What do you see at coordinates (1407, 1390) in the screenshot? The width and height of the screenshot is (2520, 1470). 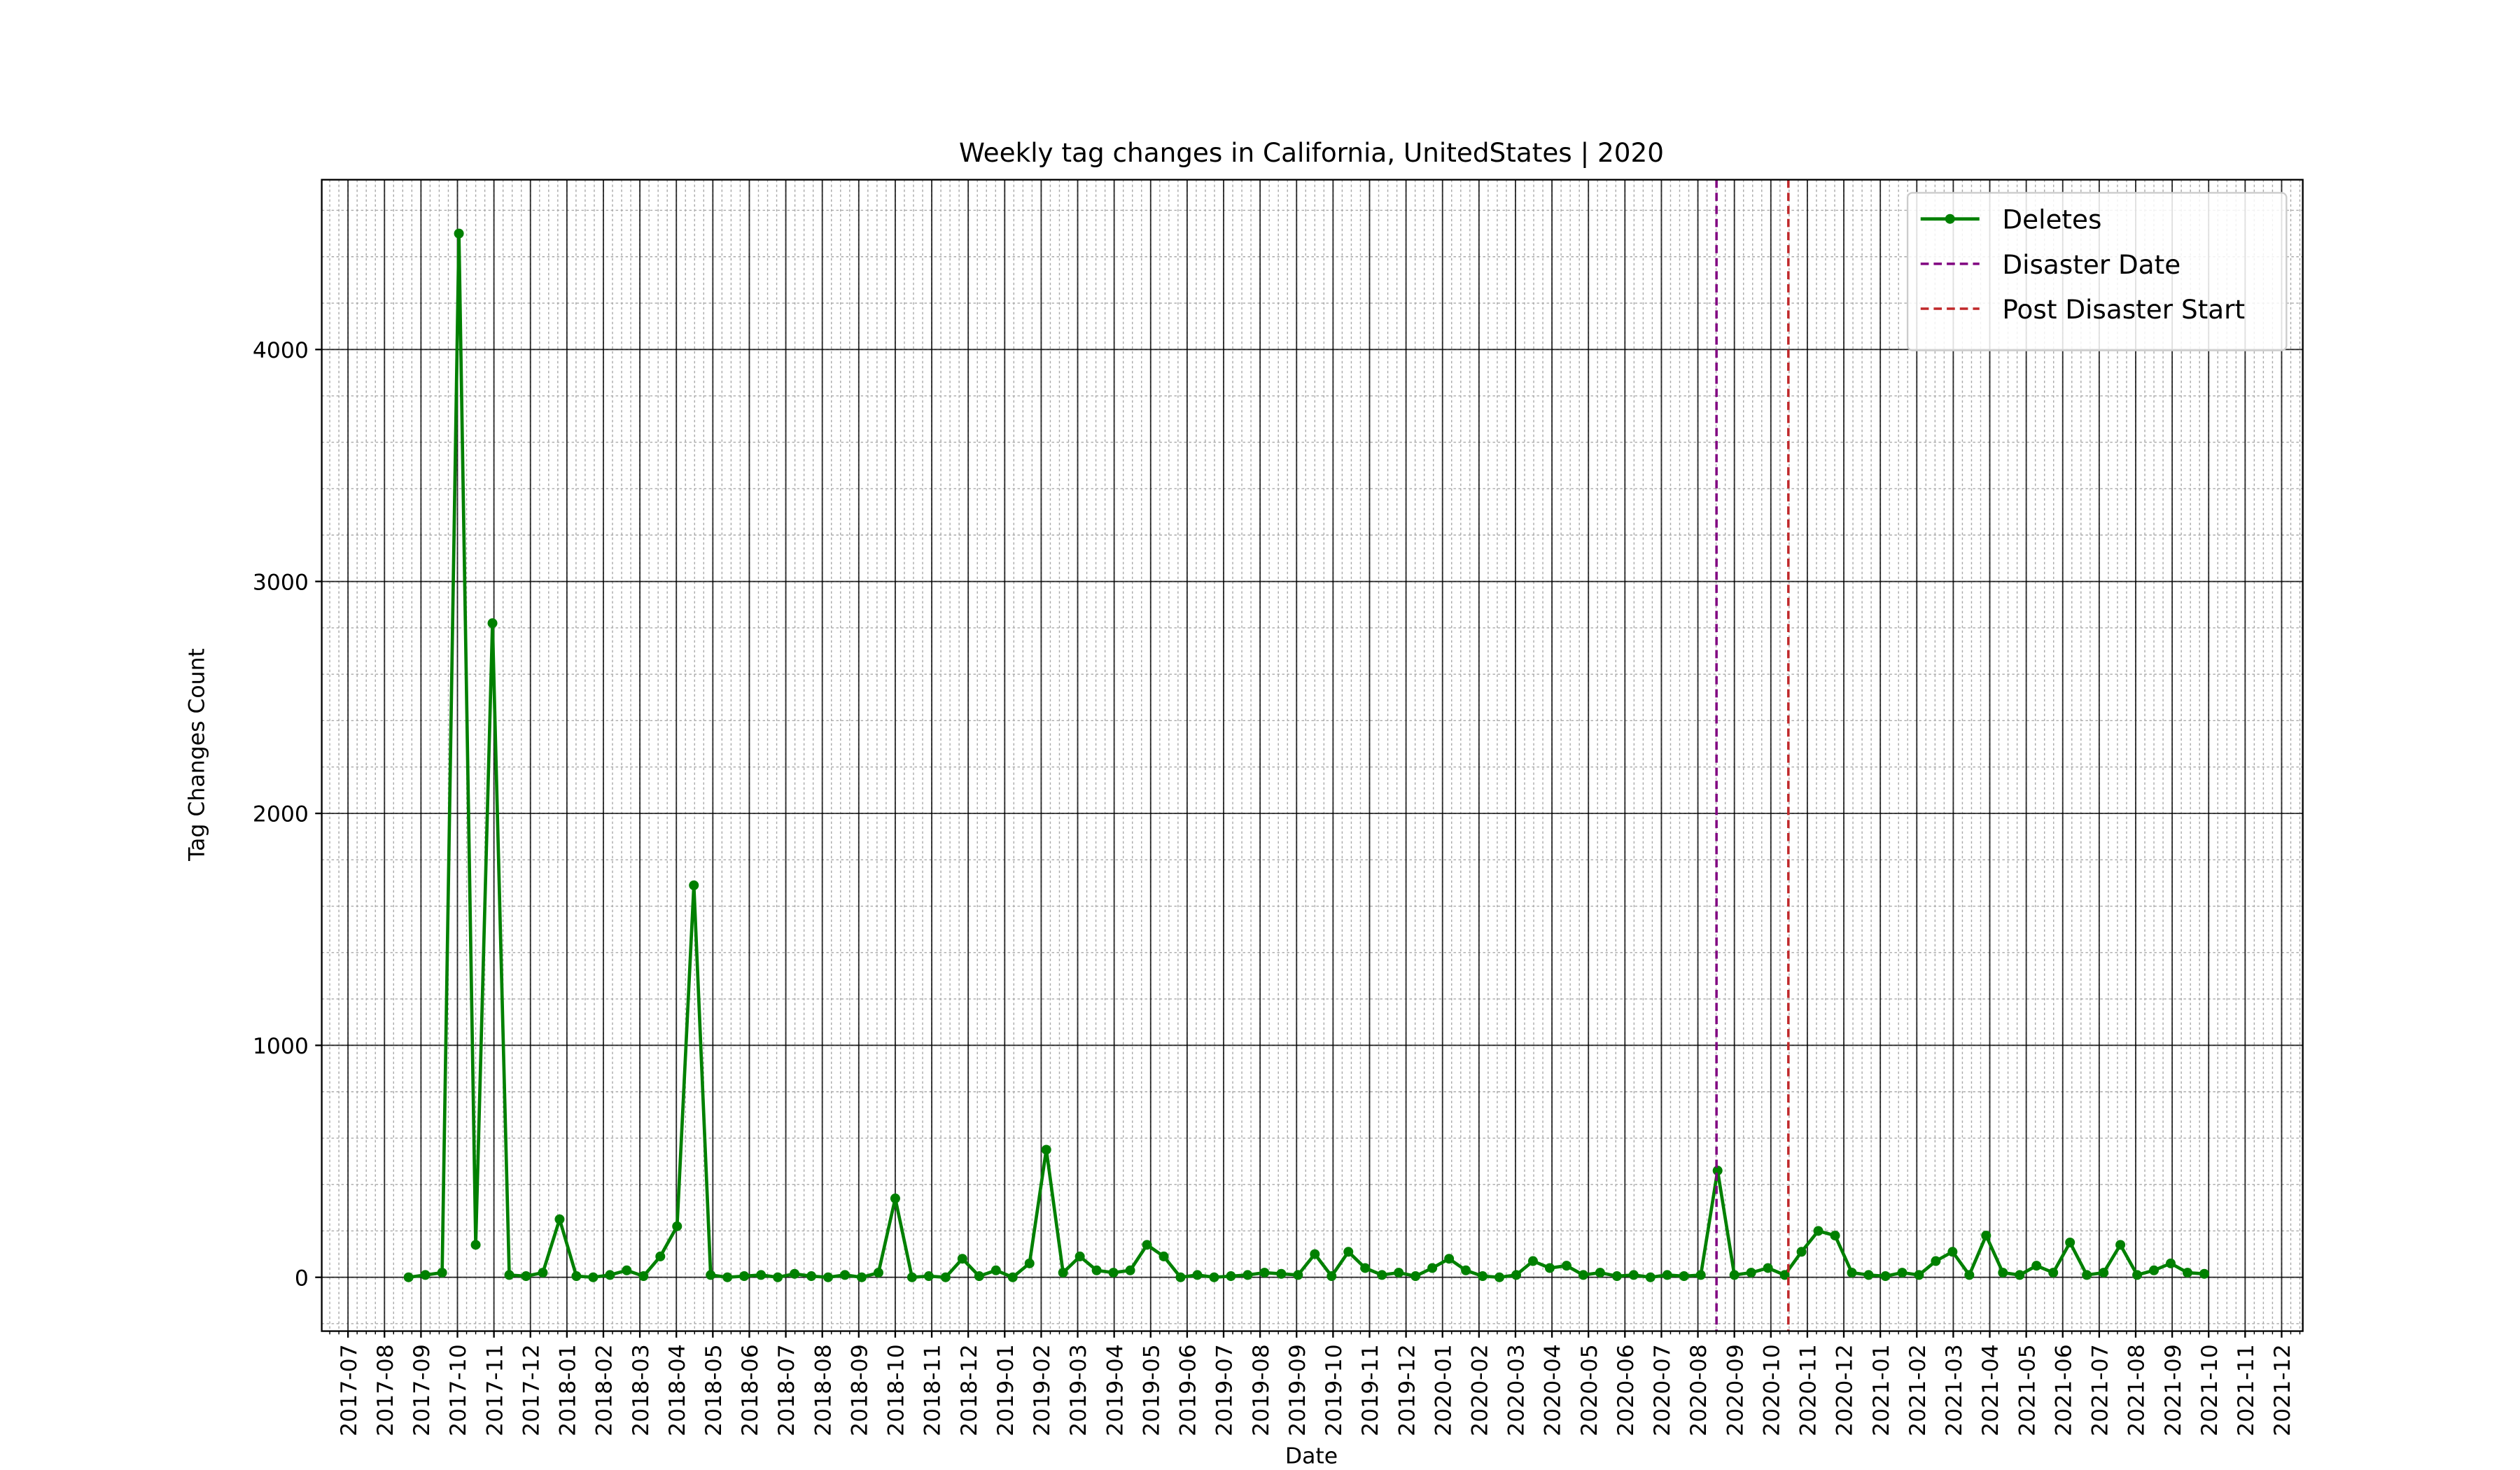 I see `x-tick-label: 2019-12` at bounding box center [1407, 1390].